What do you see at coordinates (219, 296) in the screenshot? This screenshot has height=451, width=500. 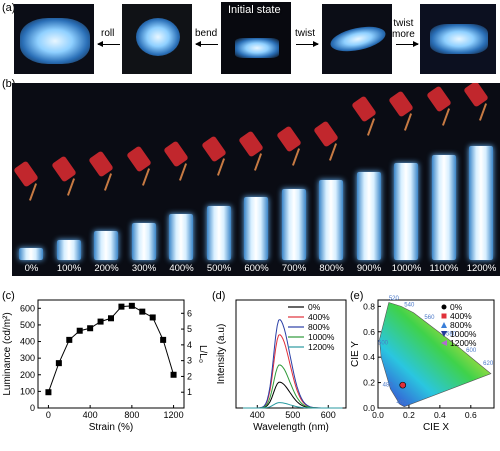 I see `panel-d-label: (d)` at bounding box center [219, 296].